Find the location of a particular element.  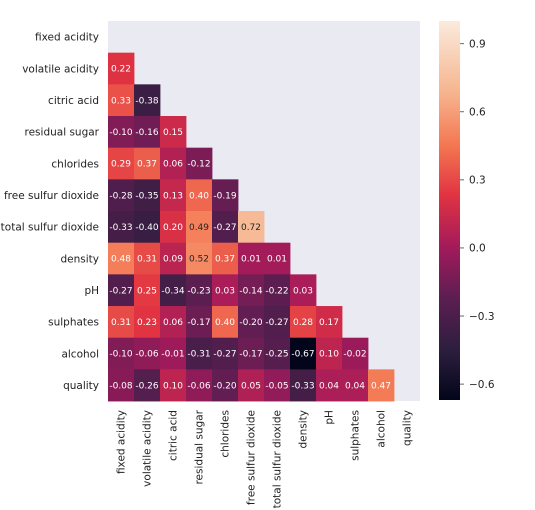

x-tick-label-free-sulfur-dioxide: free sulfur dioxide is located at coordinates (252, 457).